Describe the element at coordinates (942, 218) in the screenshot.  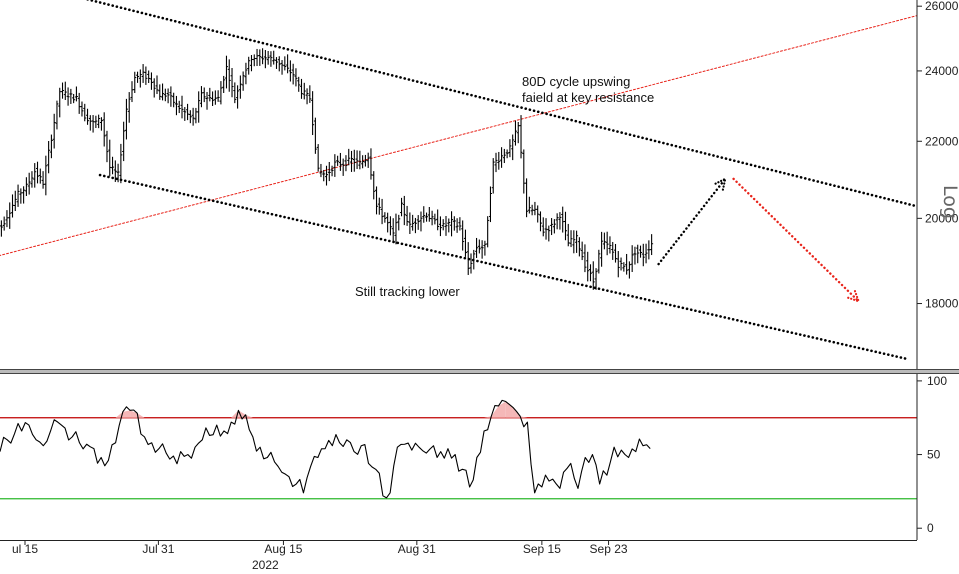
I see `price-y-tick-label: 20000` at that location.